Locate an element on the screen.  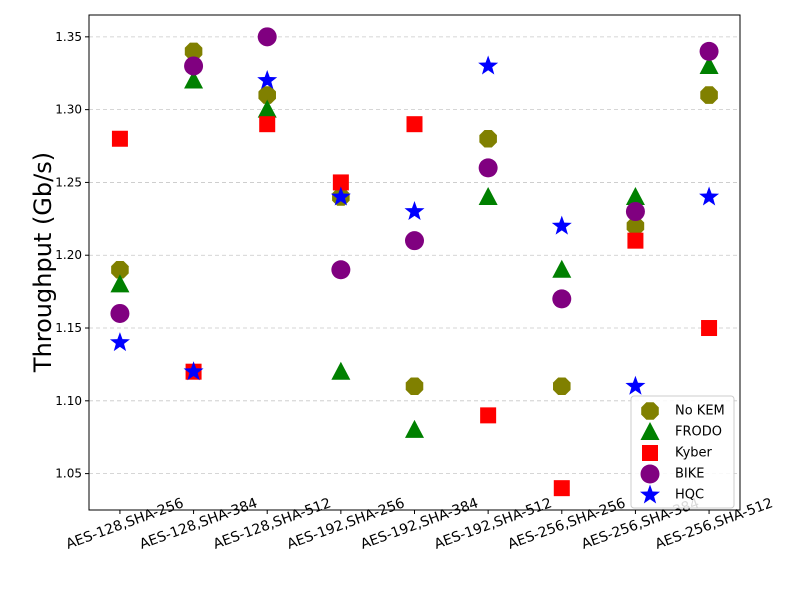
legend-marker-no-kem is located at coordinates (650, 411).